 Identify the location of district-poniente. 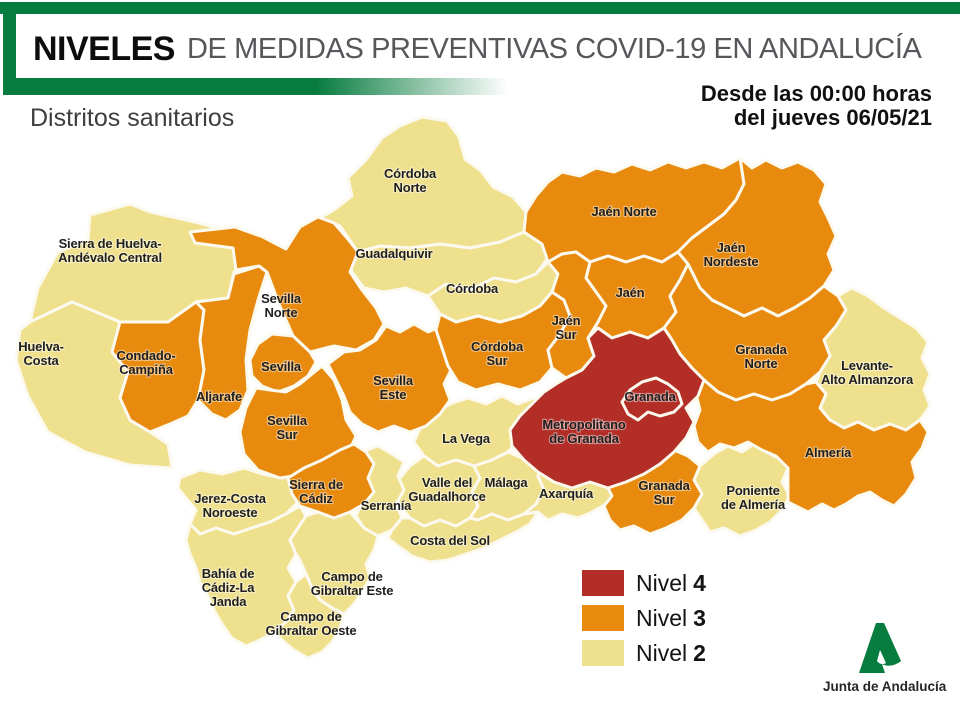
(742, 490).